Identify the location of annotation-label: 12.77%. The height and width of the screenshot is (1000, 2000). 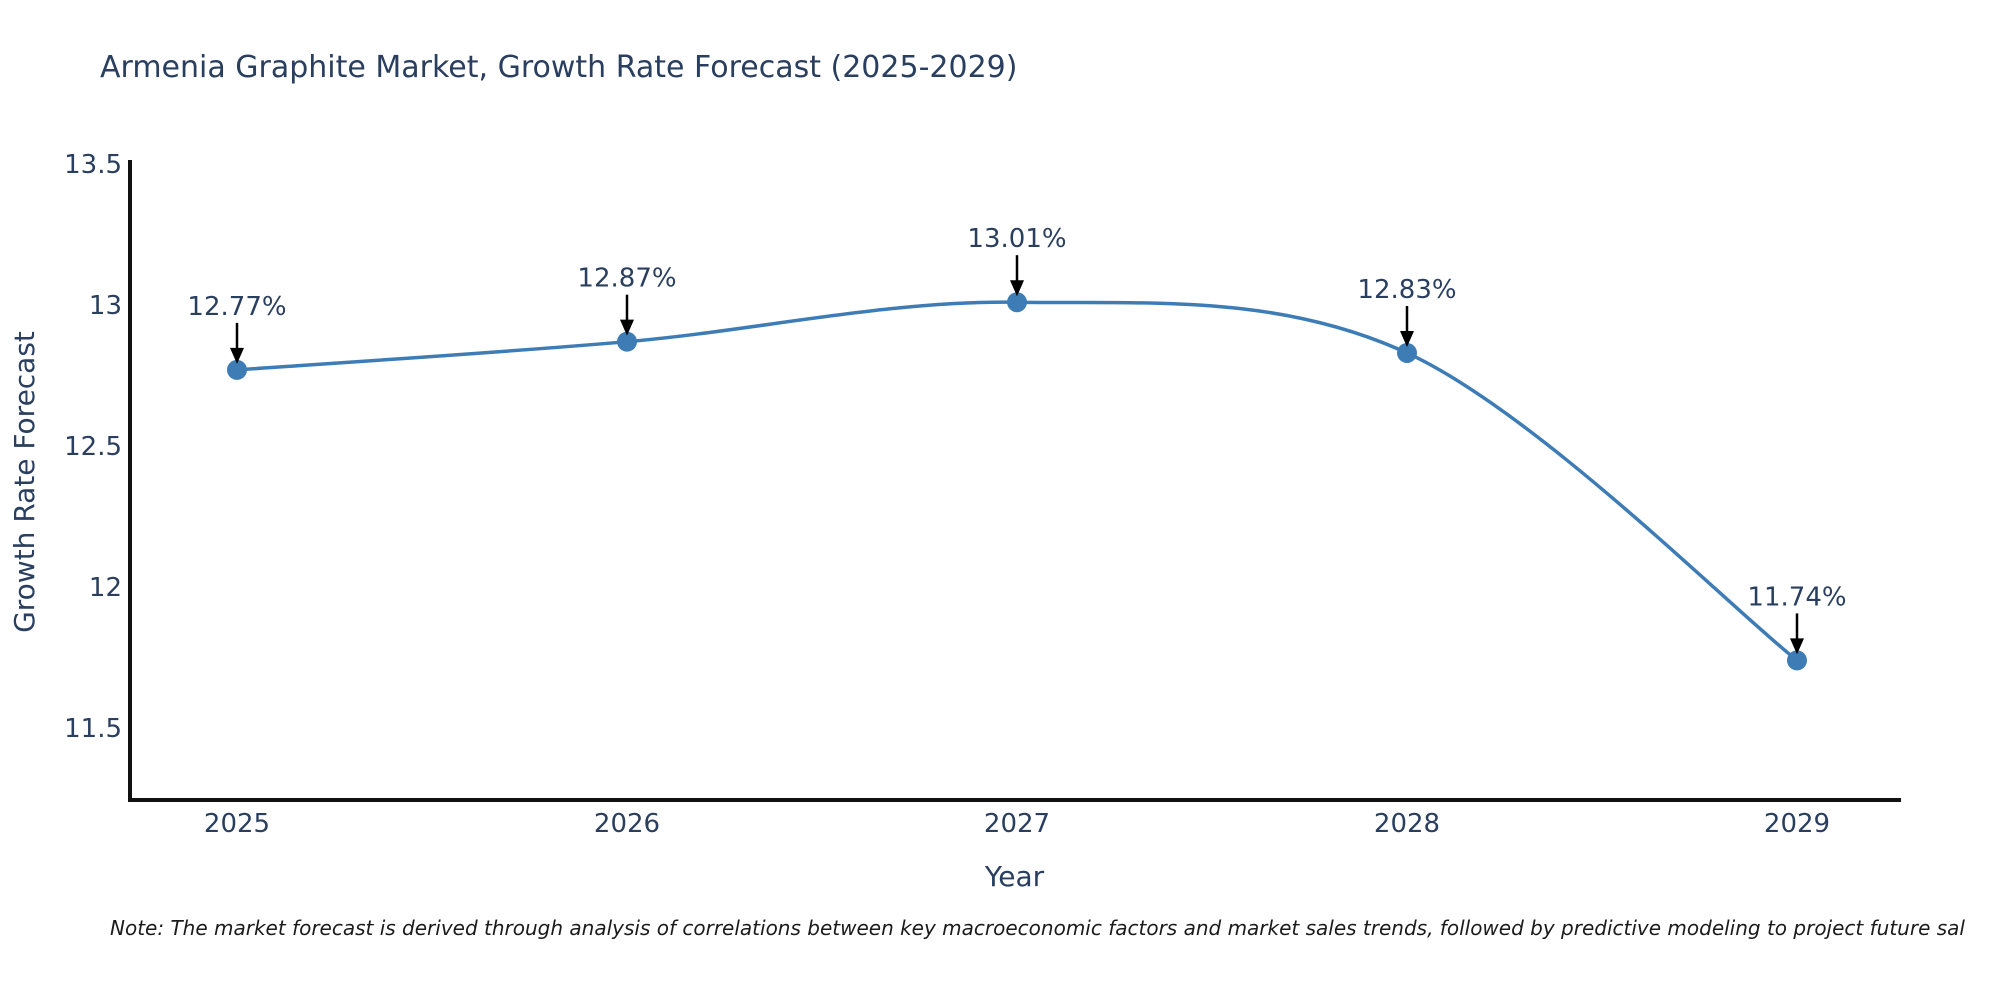
(236, 307).